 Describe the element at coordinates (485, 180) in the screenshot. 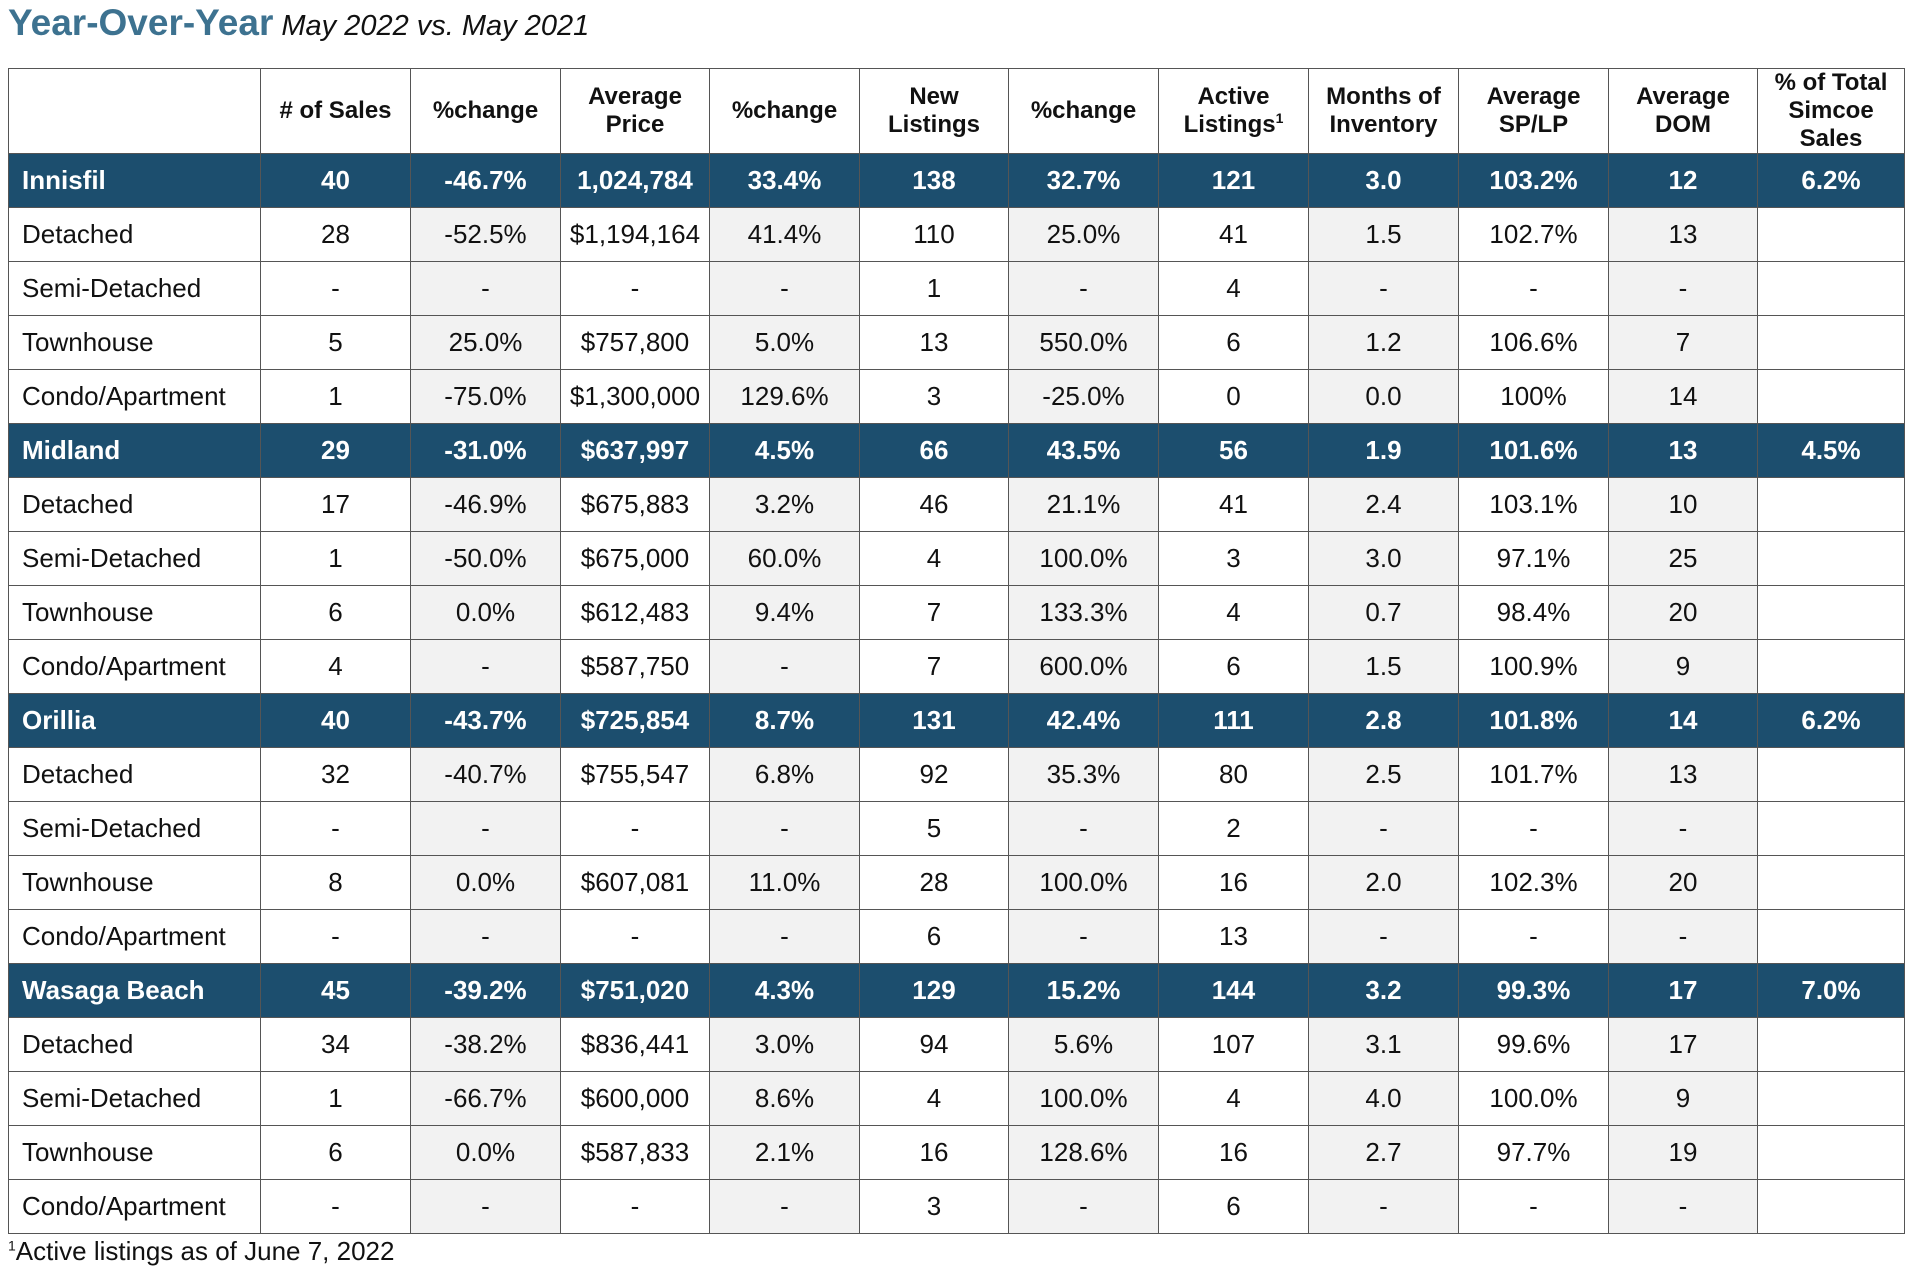

I see `table-cell: -46.7%` at that location.